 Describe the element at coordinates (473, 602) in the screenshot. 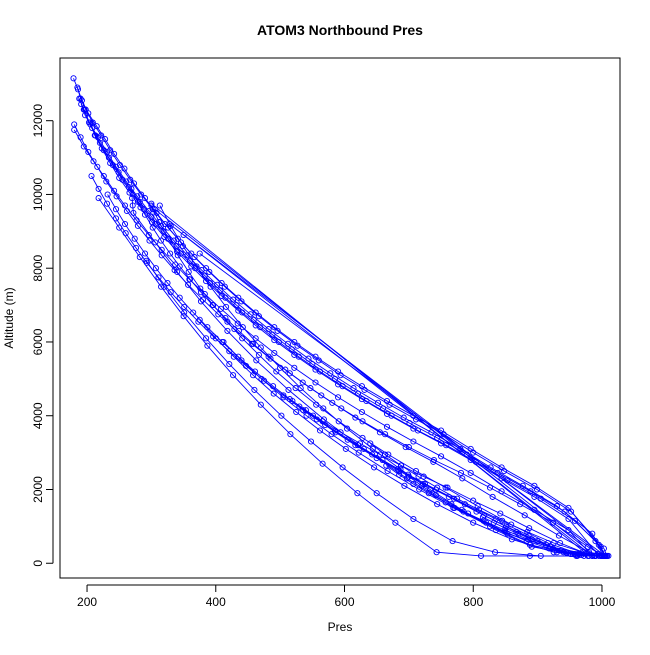

I see `x-tick-label: 800` at that location.